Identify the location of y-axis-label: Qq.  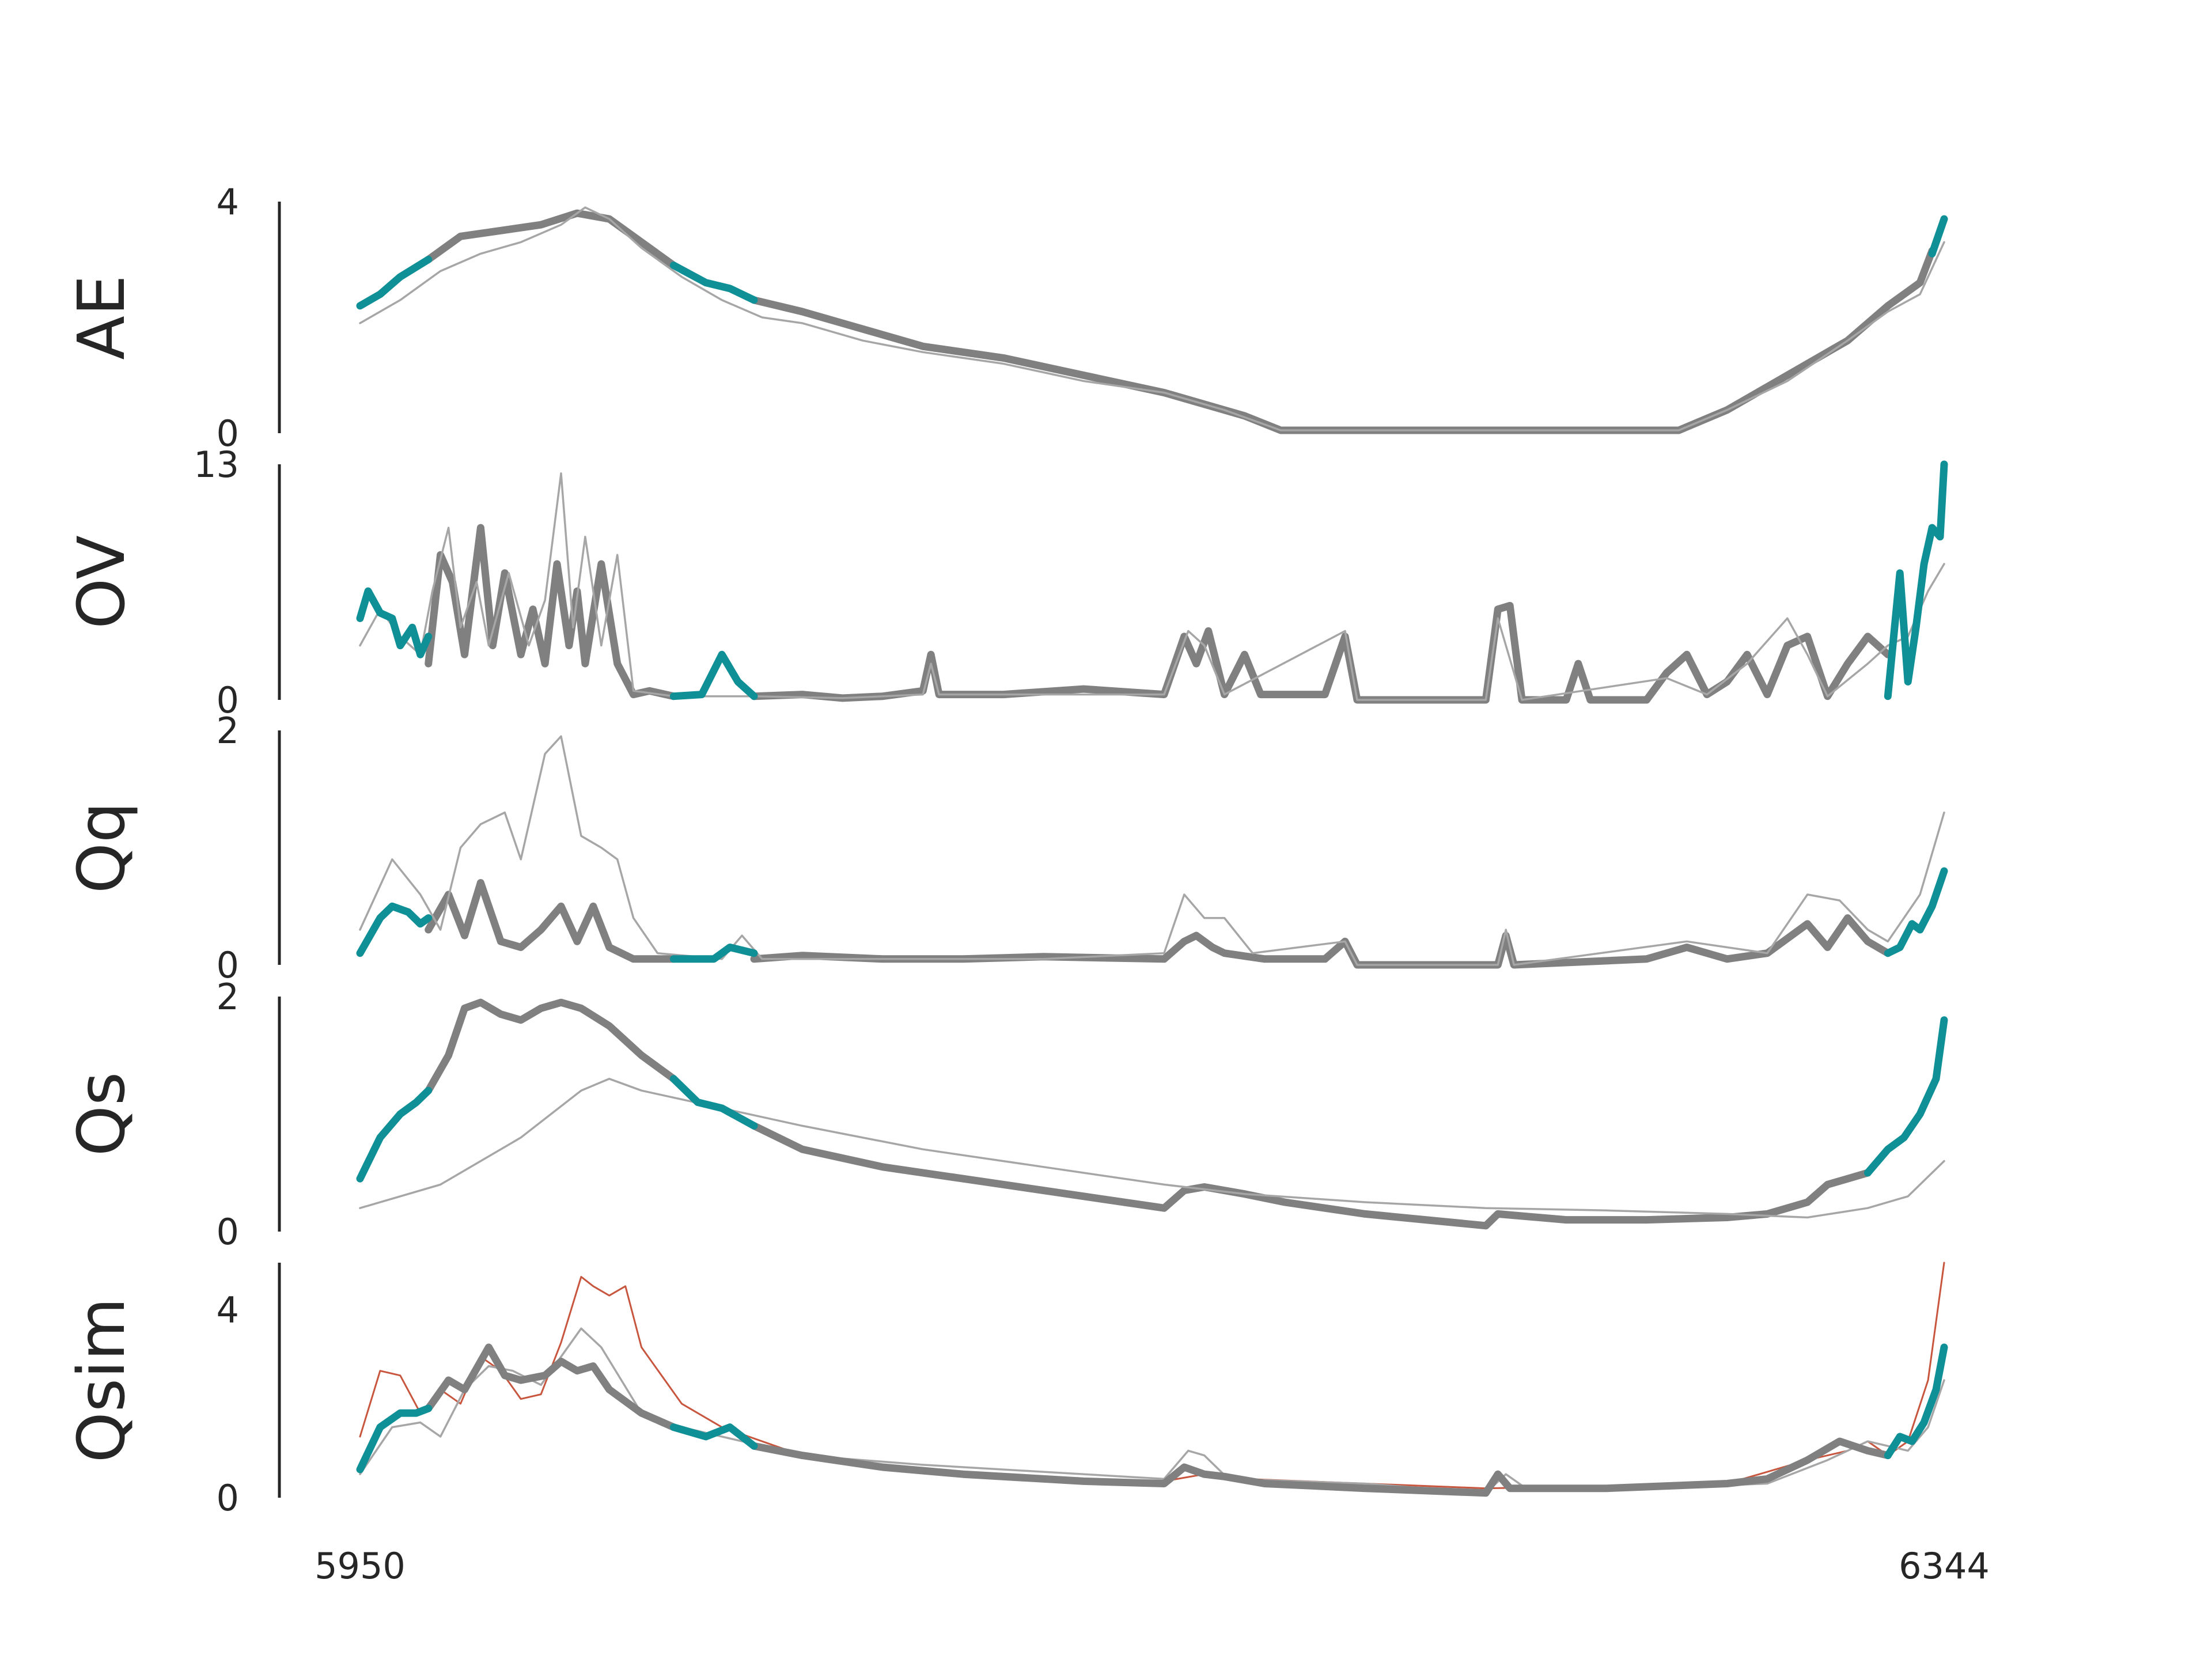
(102, 847).